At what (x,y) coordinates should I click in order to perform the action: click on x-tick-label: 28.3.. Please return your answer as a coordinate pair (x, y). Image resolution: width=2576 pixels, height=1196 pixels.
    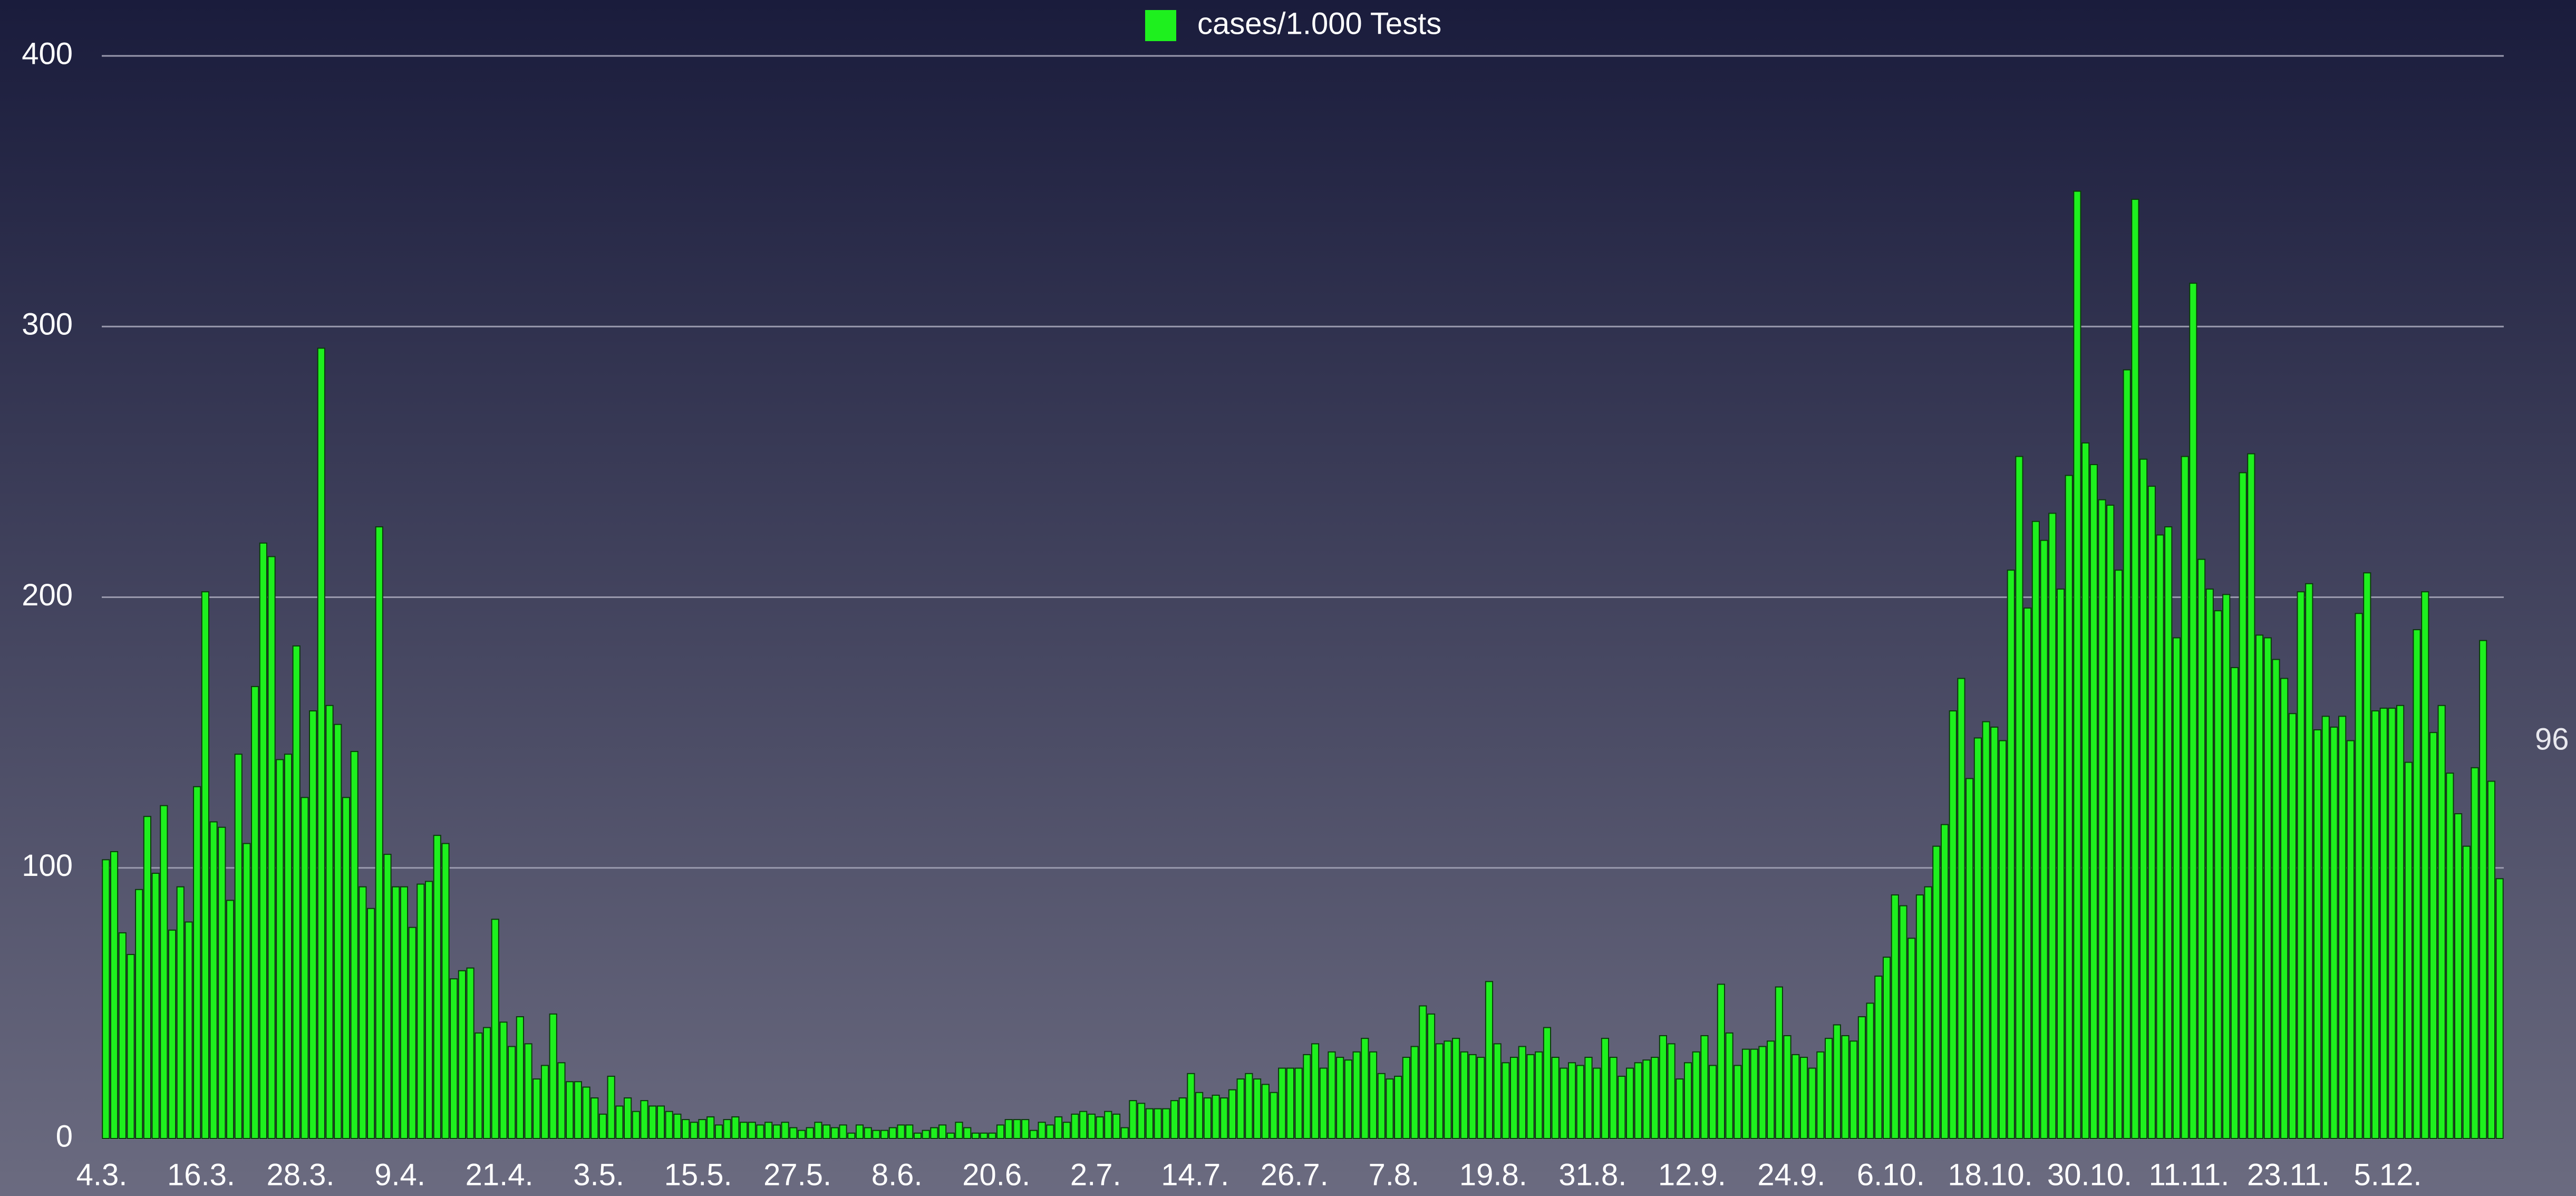
    Looking at the image, I should click on (301, 1175).